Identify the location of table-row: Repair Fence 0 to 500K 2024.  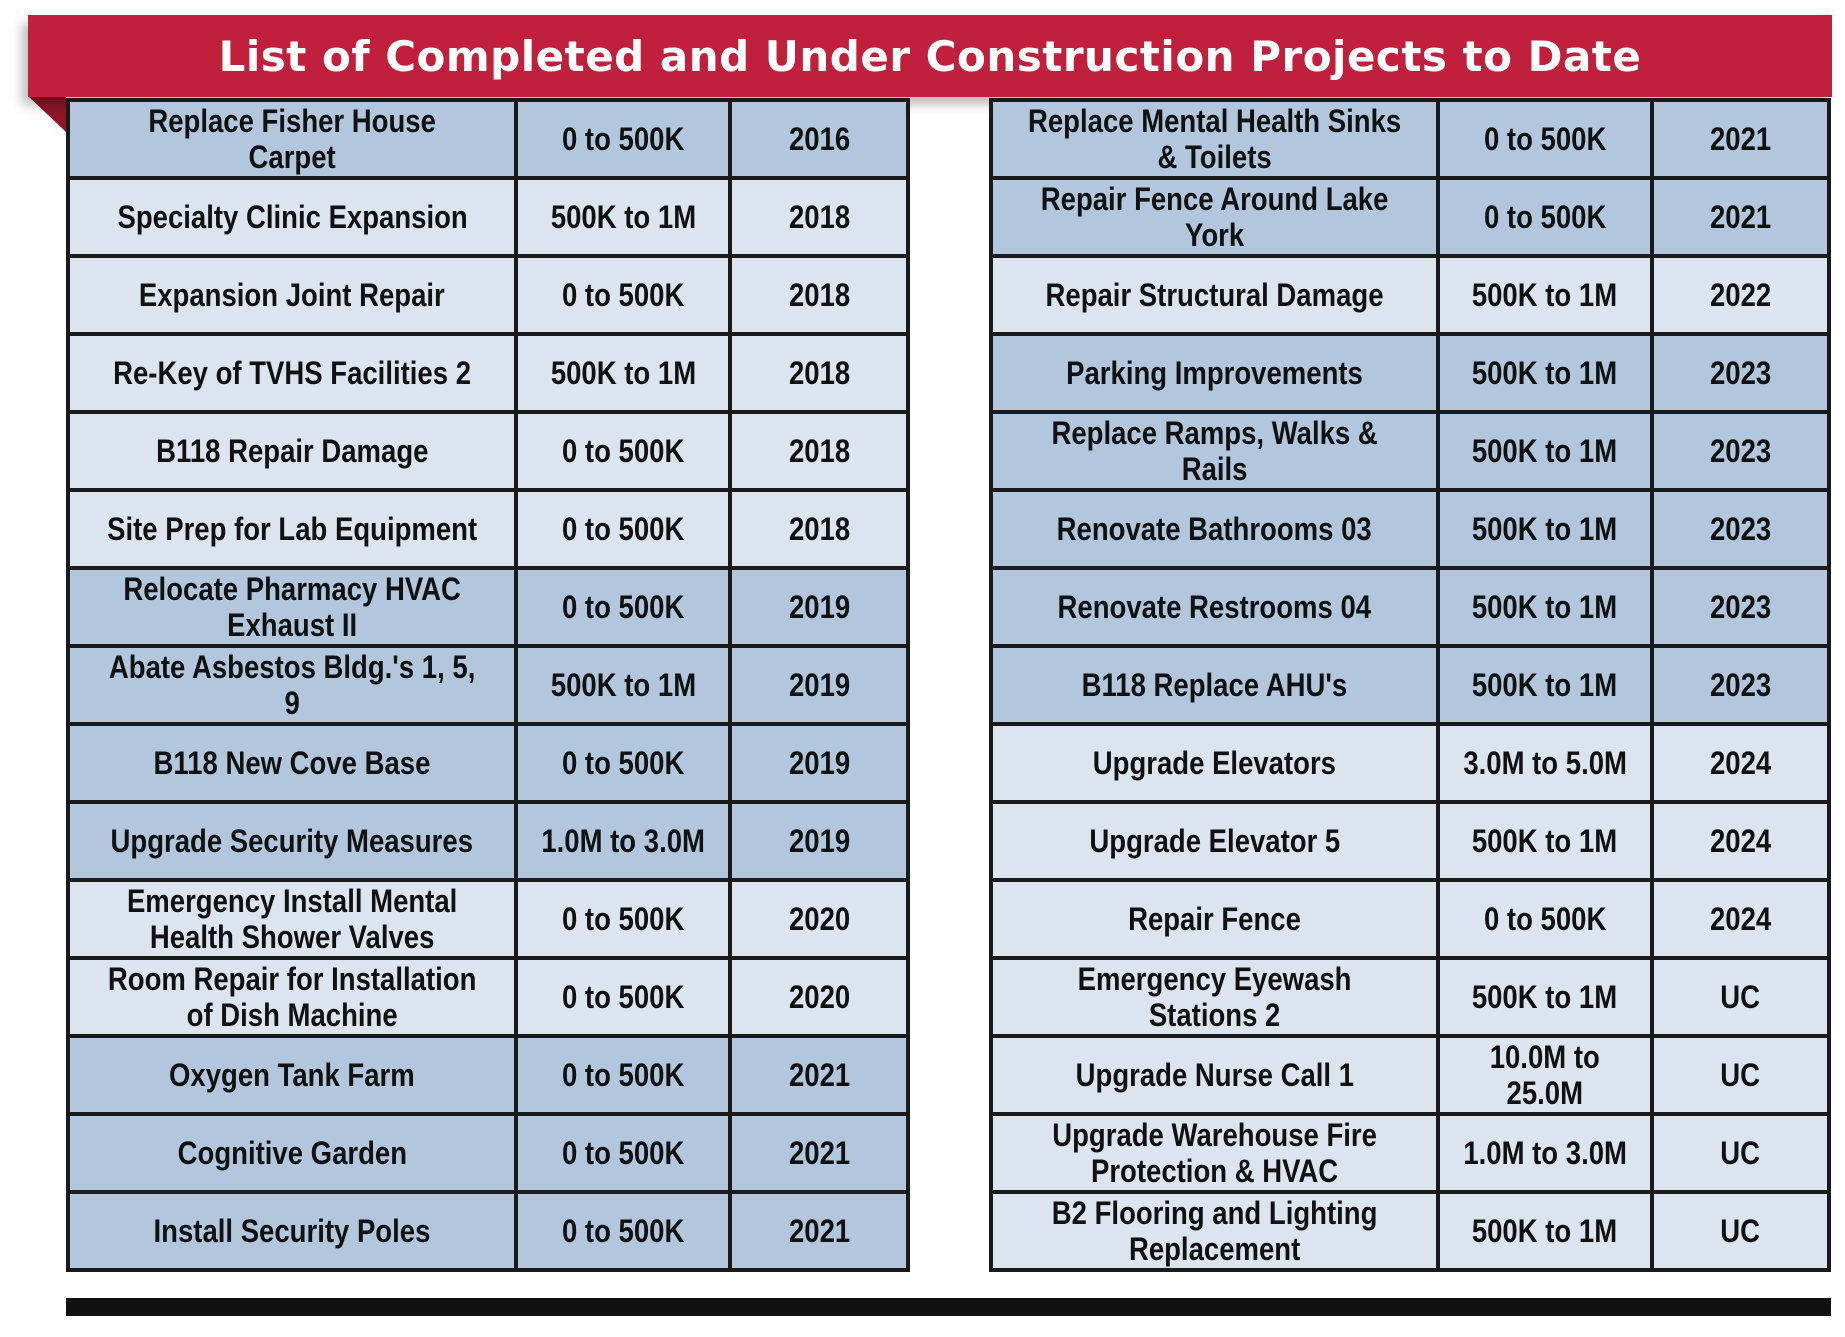
(1410, 919).